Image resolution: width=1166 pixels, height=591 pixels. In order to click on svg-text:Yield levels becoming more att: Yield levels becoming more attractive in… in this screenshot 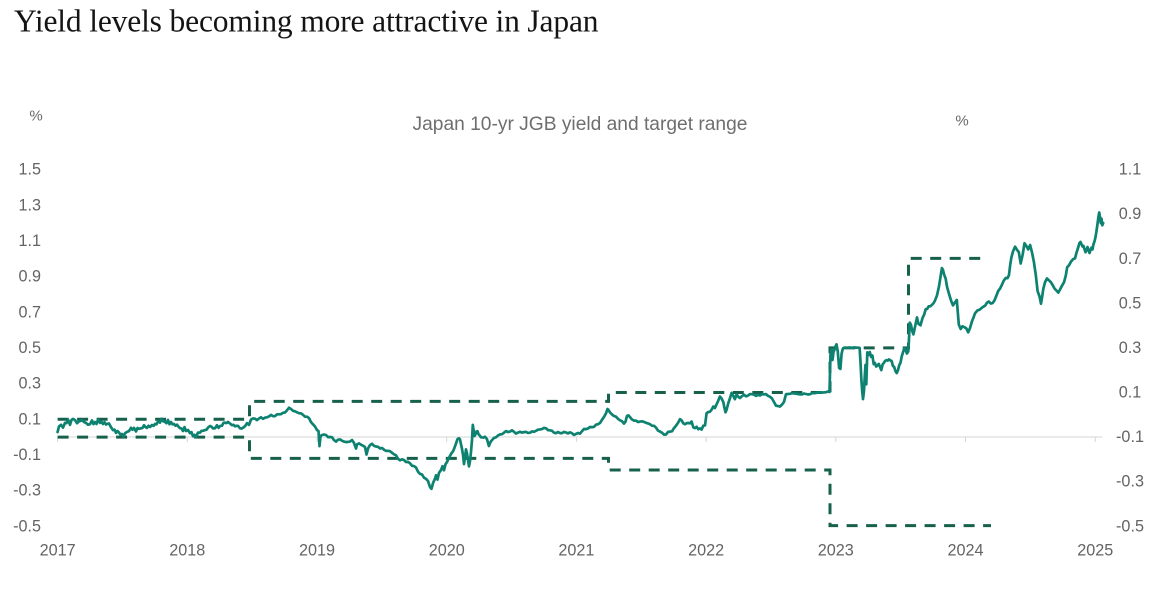, I will do `click(306, 21)`.